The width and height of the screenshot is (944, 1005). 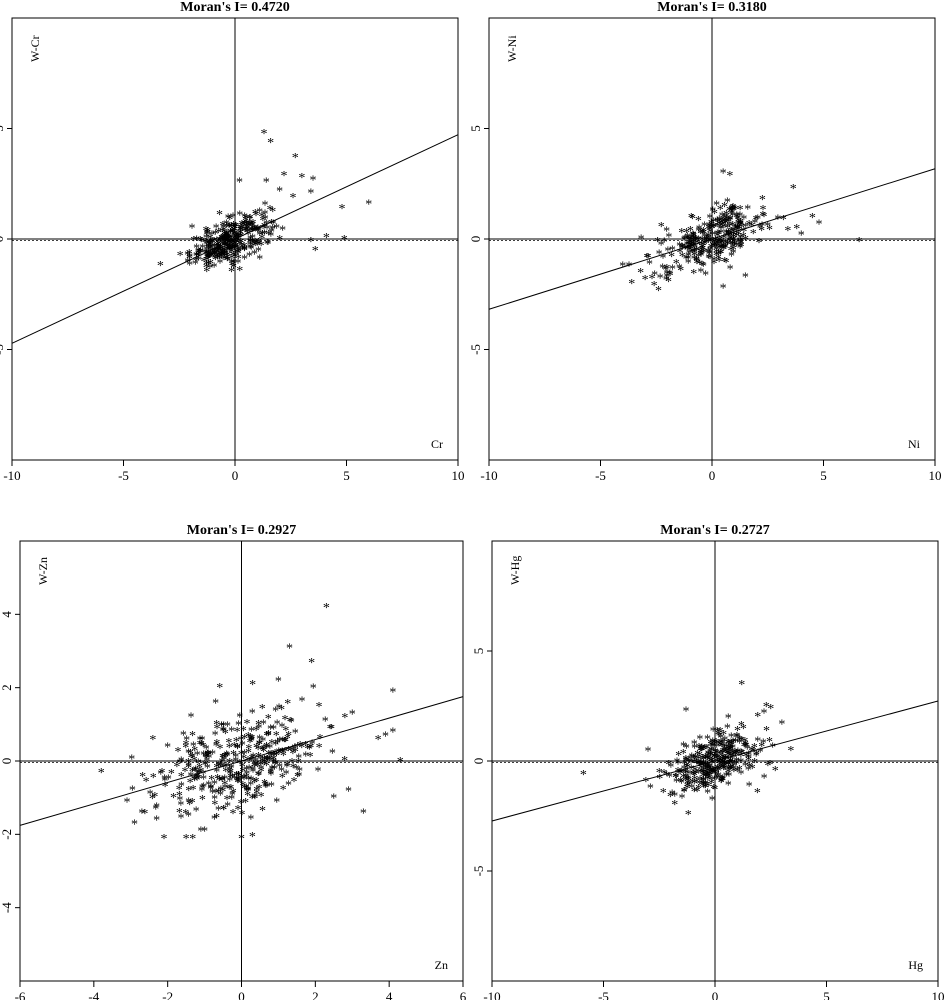 What do you see at coordinates (346, 475) in the screenshot?
I see `x-tick-label: 5` at bounding box center [346, 475].